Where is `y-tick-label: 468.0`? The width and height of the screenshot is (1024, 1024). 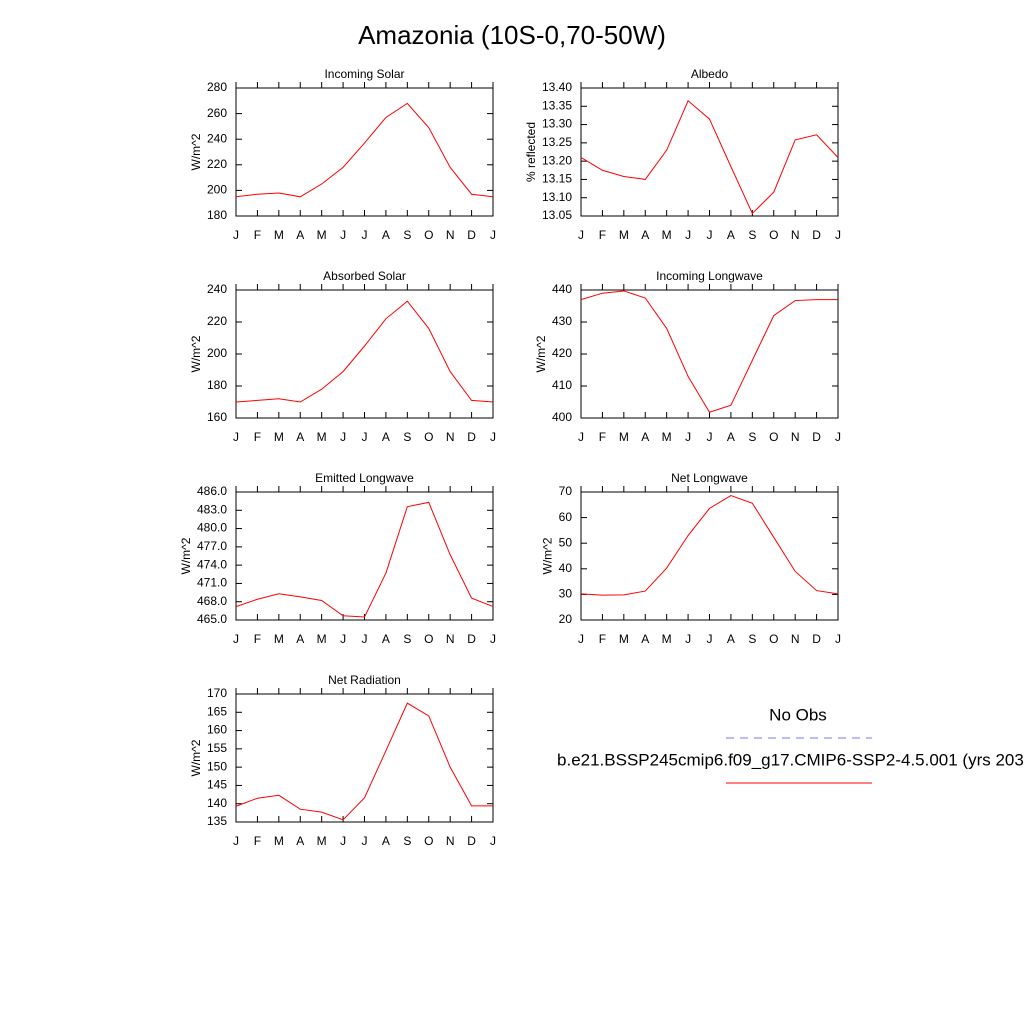
y-tick-label: 468.0 is located at coordinates (212, 601).